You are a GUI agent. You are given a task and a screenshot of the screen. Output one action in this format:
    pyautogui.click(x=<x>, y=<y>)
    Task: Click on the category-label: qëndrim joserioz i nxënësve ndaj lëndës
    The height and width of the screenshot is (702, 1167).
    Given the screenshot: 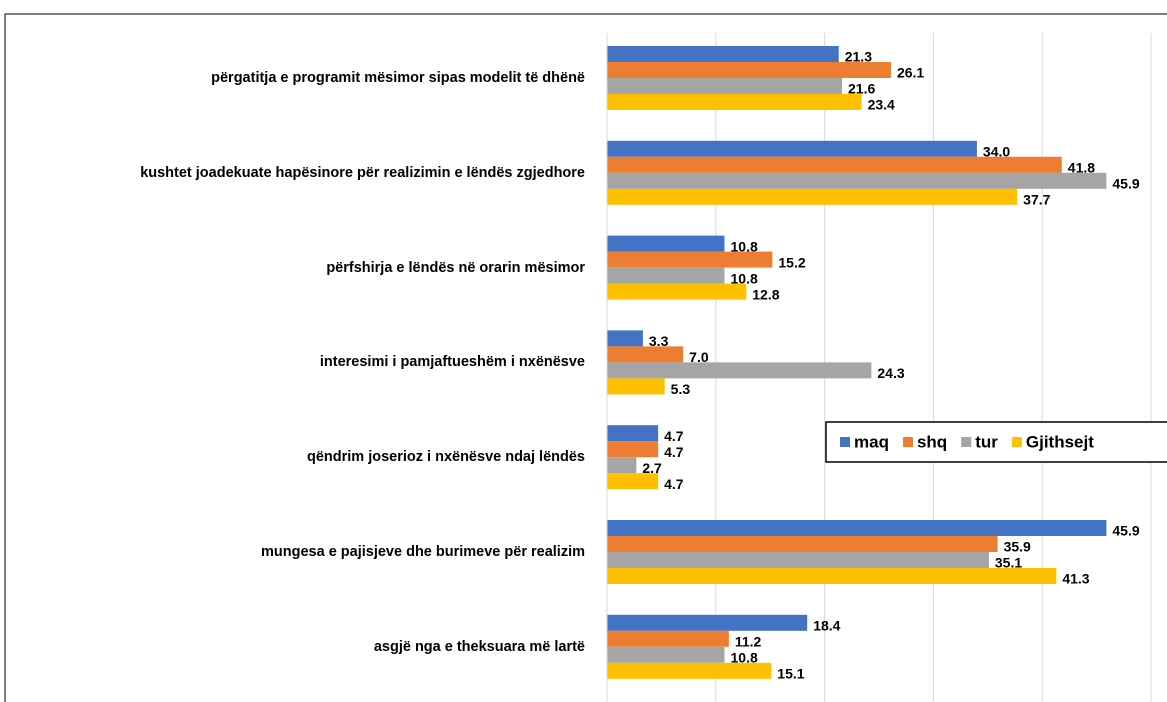 What is the action you would take?
    pyautogui.click(x=317, y=457)
    